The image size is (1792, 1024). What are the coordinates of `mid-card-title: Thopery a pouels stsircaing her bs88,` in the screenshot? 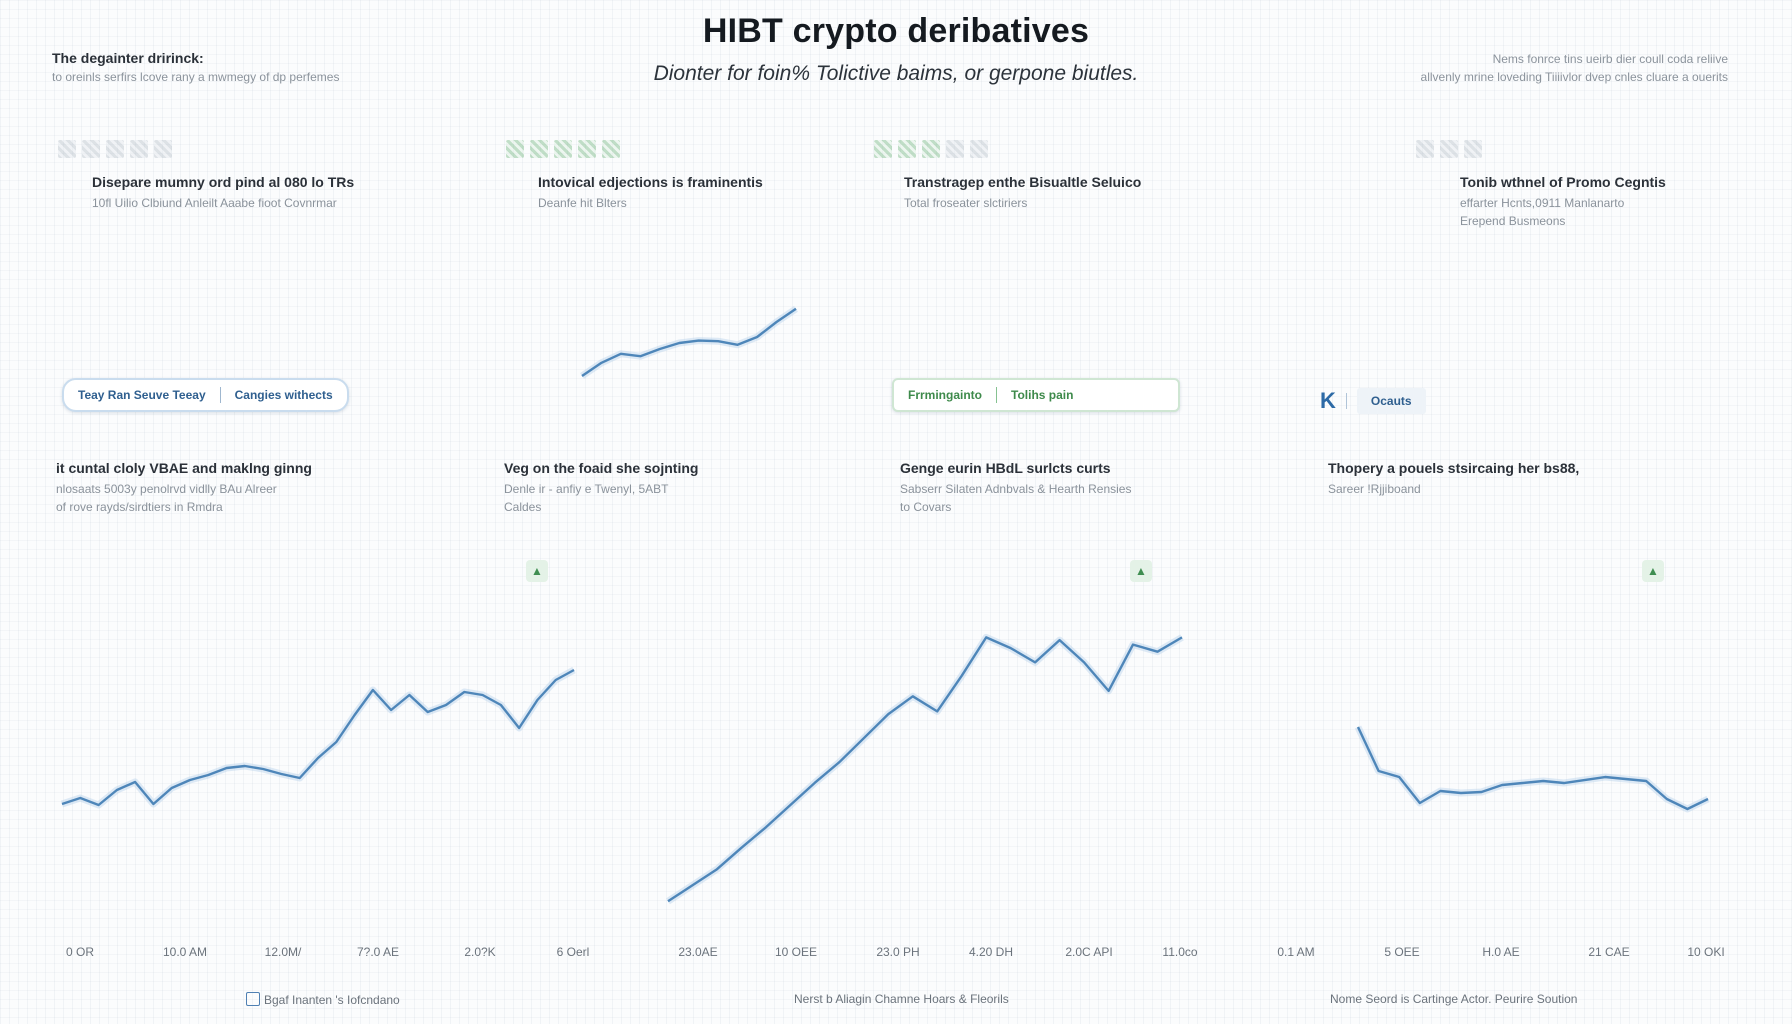 It's located at (1454, 468).